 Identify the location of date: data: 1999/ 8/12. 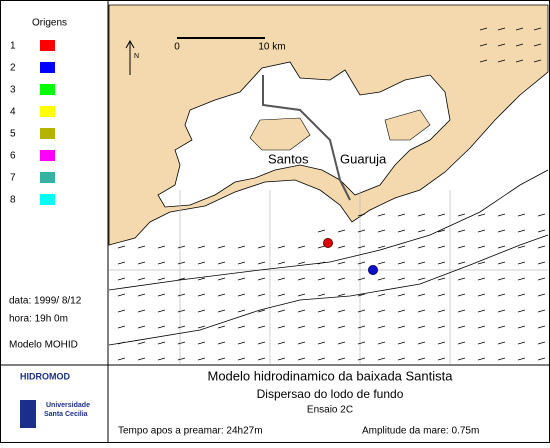
(45, 301).